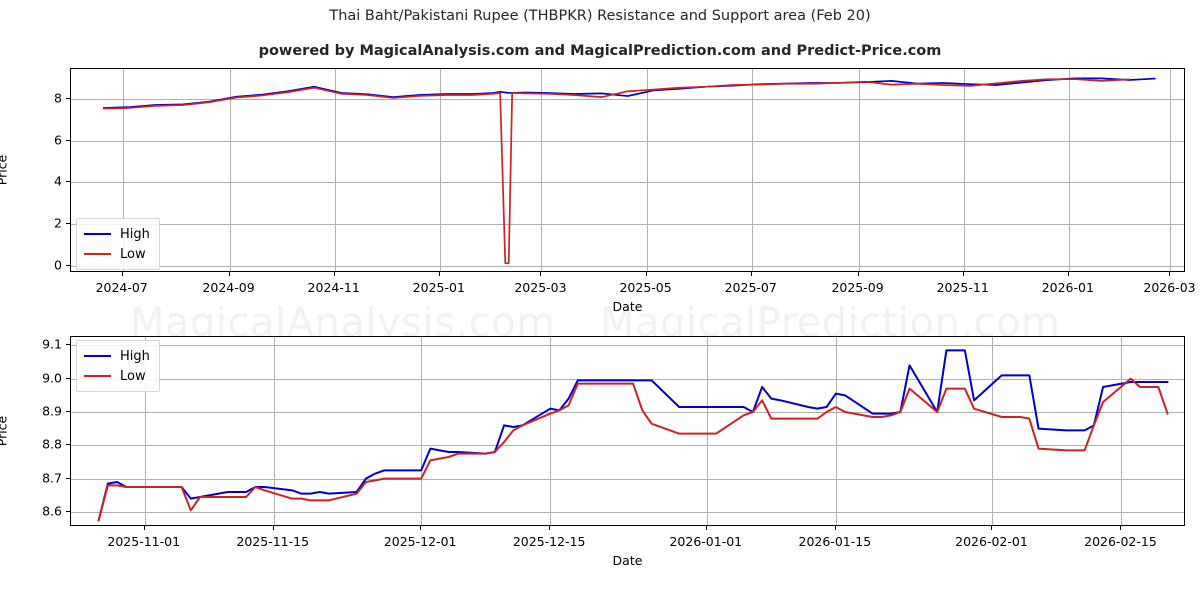 This screenshot has height=600, width=1200. I want to click on x-axis-tick-label: 2025-12-01, so click(420, 541).